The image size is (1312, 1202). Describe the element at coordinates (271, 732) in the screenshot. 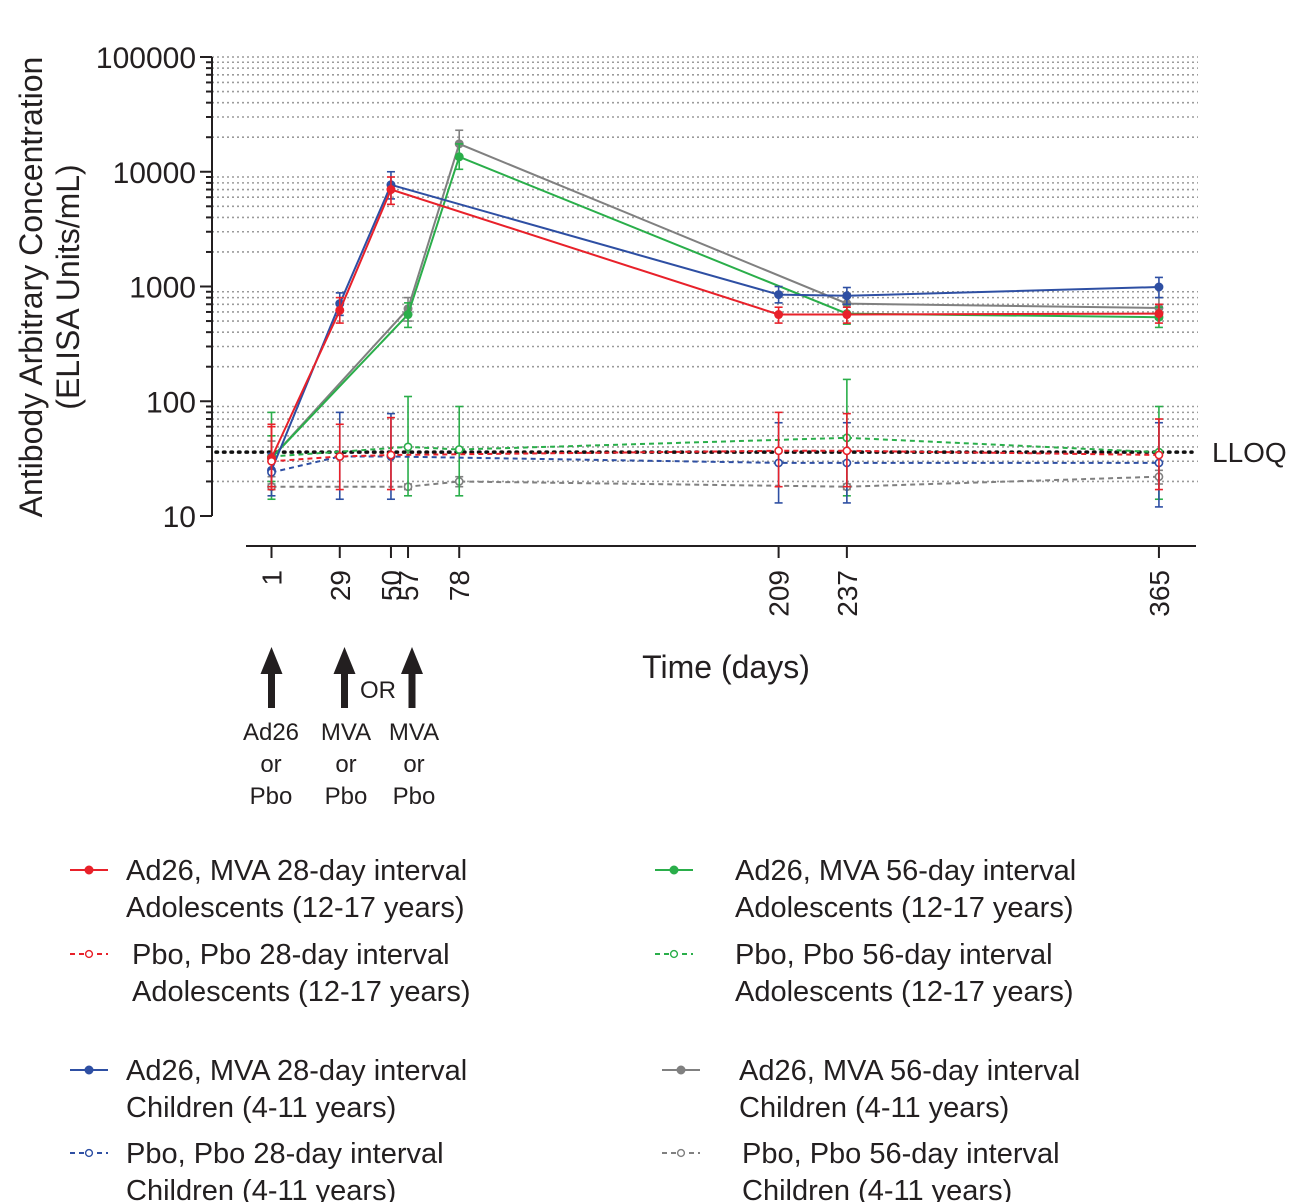

I see `vaccination-label-line: Ad26` at that location.